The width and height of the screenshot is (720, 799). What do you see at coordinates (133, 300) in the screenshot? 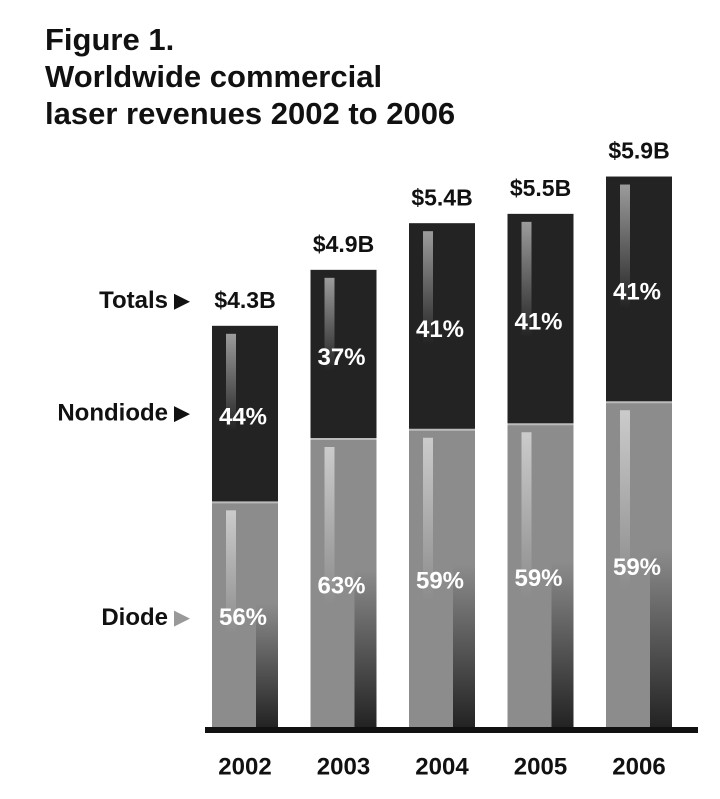
I see `legend-label: Totals` at bounding box center [133, 300].